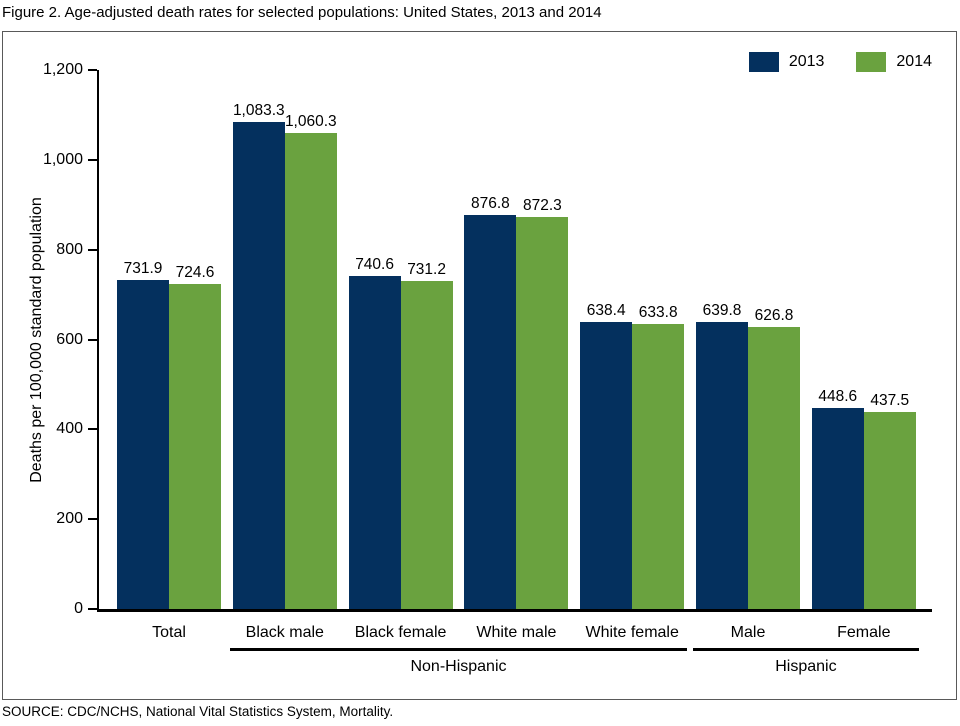  I want to click on value-label: 448.6, so click(838, 396).